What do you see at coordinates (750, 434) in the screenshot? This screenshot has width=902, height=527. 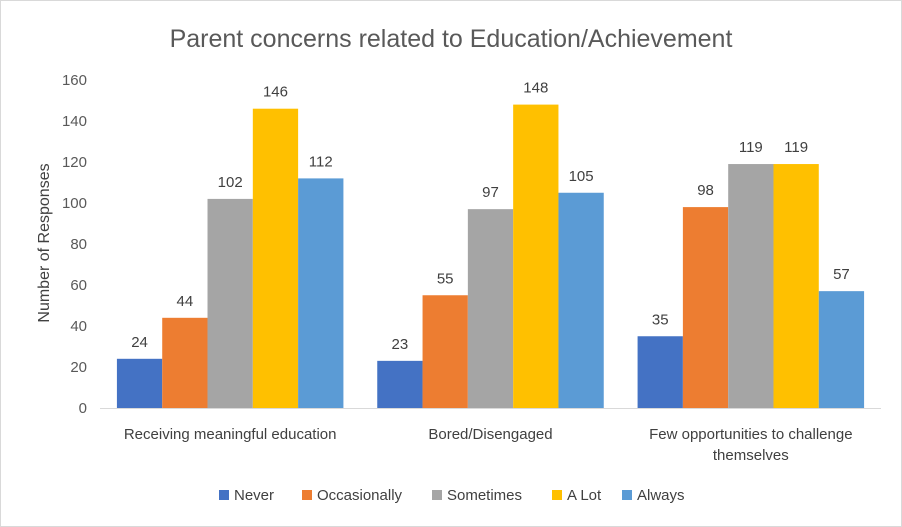 I see `x-category-label: Few opportunities to challenge` at bounding box center [750, 434].